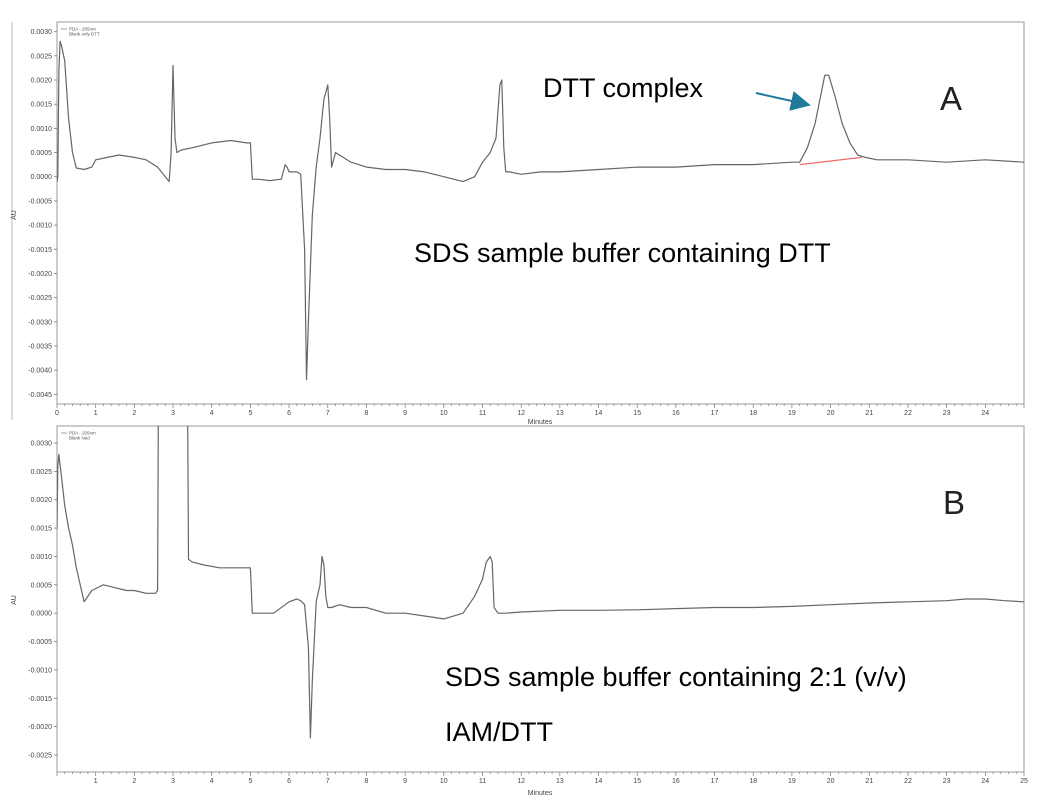  What do you see at coordinates (42, 153) in the screenshot?
I see `panel-a-y-tick-label: 0.0005` at bounding box center [42, 153].